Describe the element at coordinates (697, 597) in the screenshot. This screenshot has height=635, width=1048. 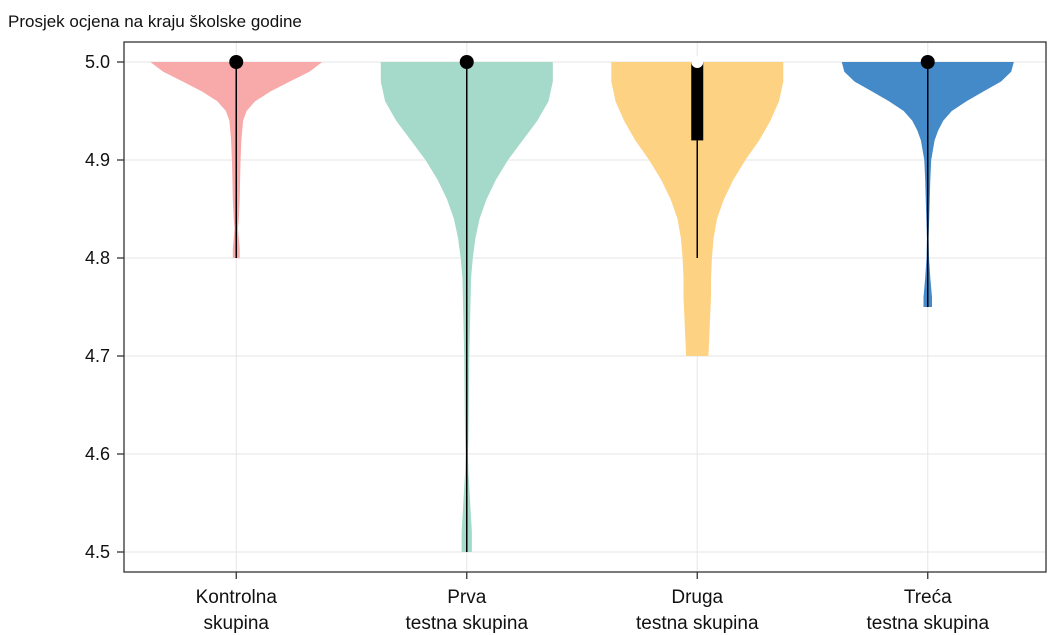
I see `x-category-label: Druga` at that location.